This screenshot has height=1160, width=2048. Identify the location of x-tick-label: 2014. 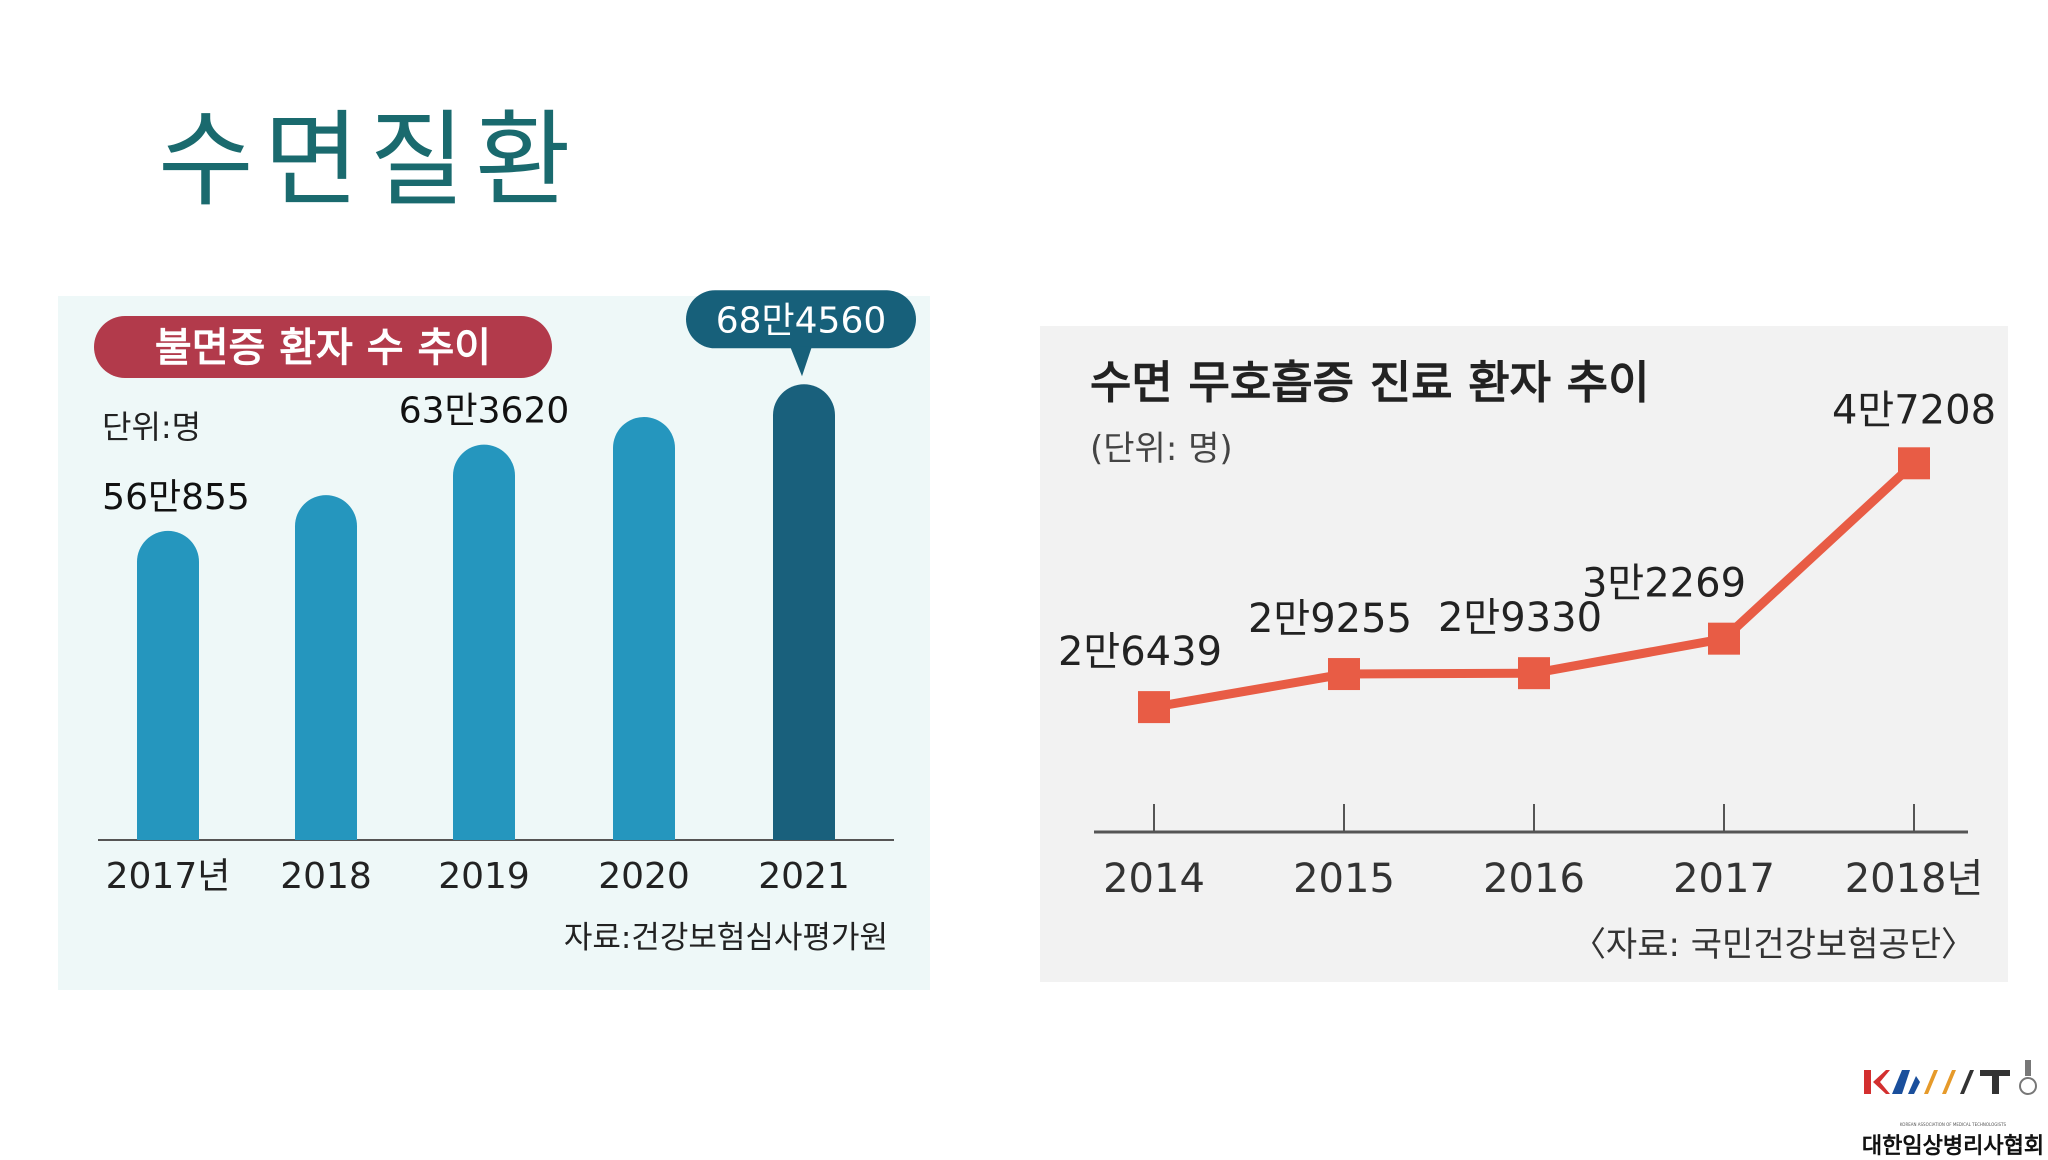
(1154, 879).